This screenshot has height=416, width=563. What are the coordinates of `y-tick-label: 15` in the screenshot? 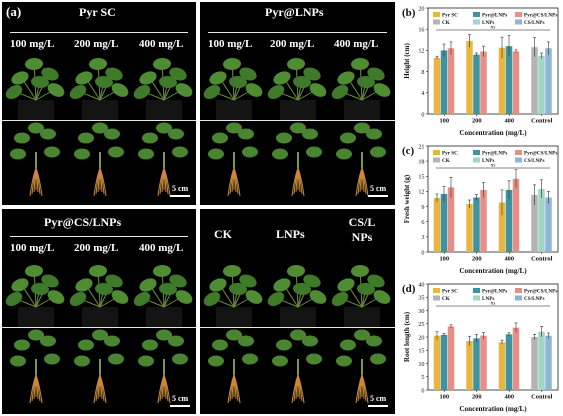 It's located at (421, 351).